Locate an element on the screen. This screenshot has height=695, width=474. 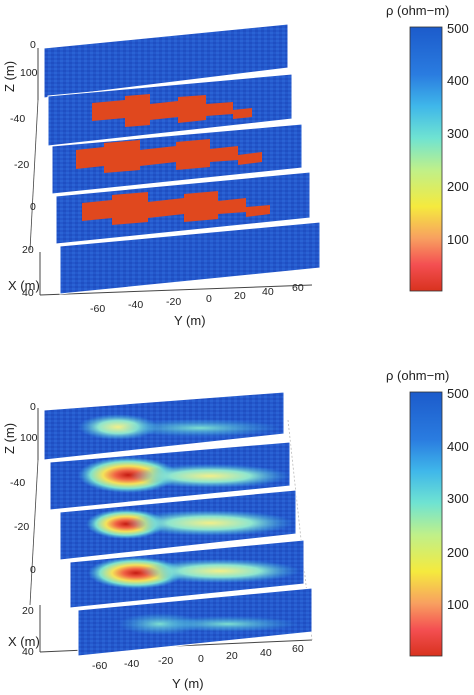
colorbar-bottom: ρ (ohm−m) 500 400 300 200 100 is located at coordinates (427, 512).